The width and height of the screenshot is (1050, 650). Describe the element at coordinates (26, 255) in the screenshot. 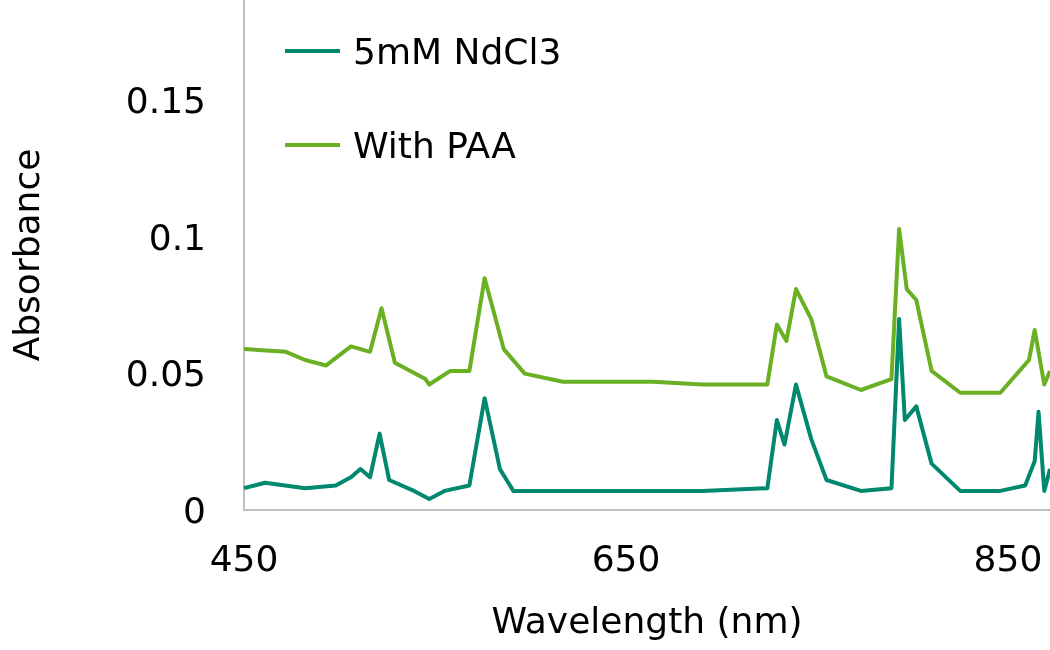

I see `y-axis-title: Absorbance` at that location.